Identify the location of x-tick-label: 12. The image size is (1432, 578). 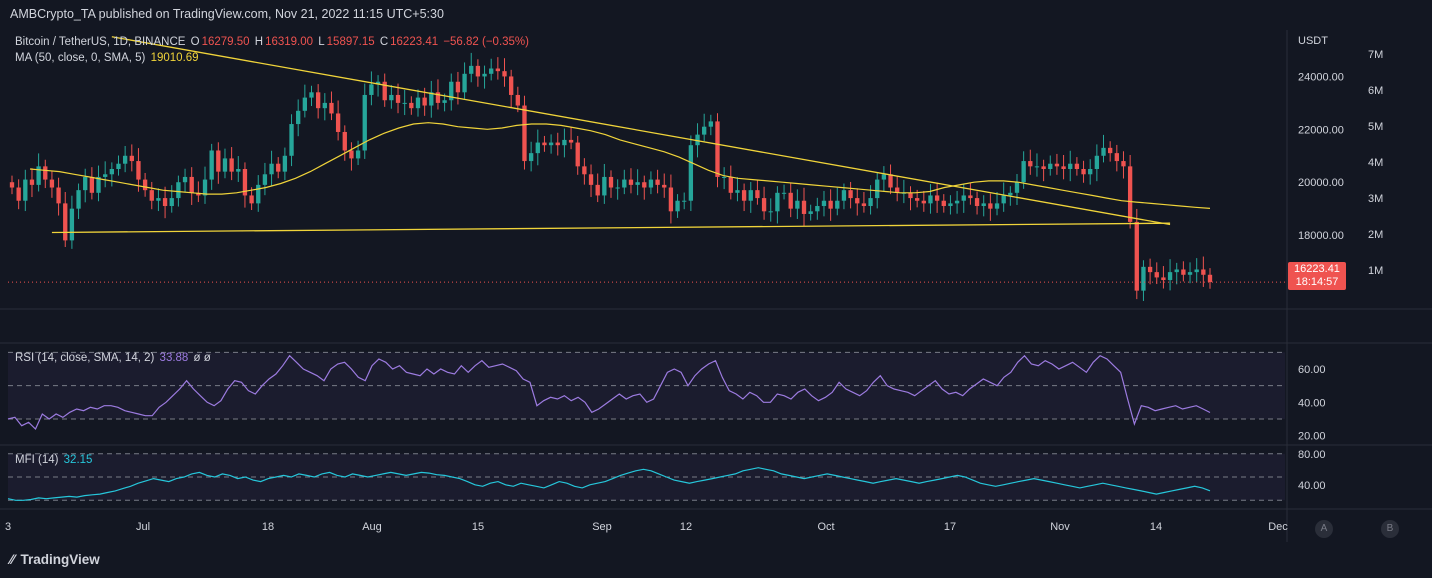
(686, 527).